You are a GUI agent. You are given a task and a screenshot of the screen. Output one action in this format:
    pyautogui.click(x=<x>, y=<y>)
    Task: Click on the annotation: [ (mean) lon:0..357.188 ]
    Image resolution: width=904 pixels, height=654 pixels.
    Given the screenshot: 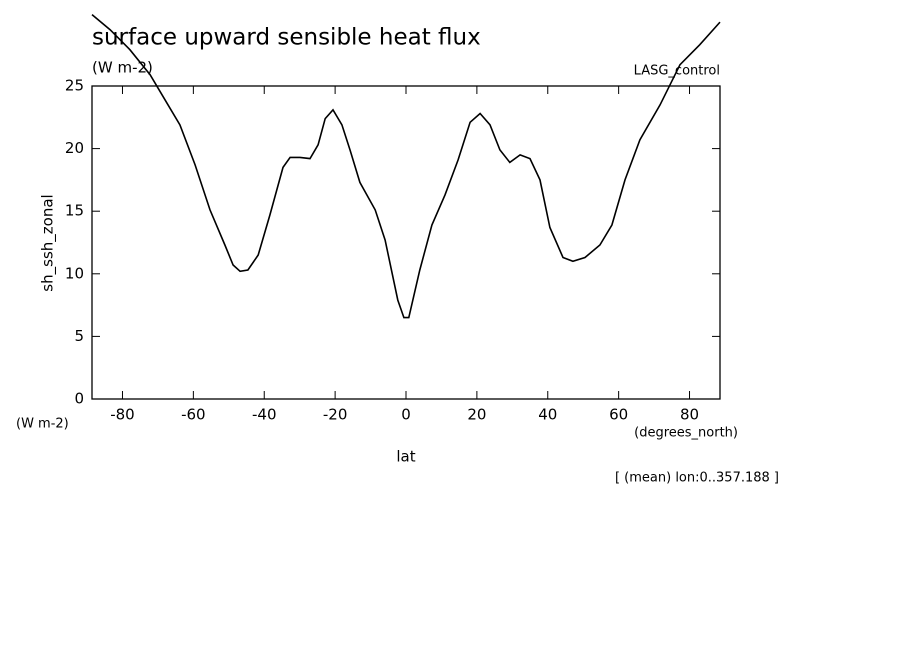 What is the action you would take?
    pyautogui.click(x=697, y=478)
    